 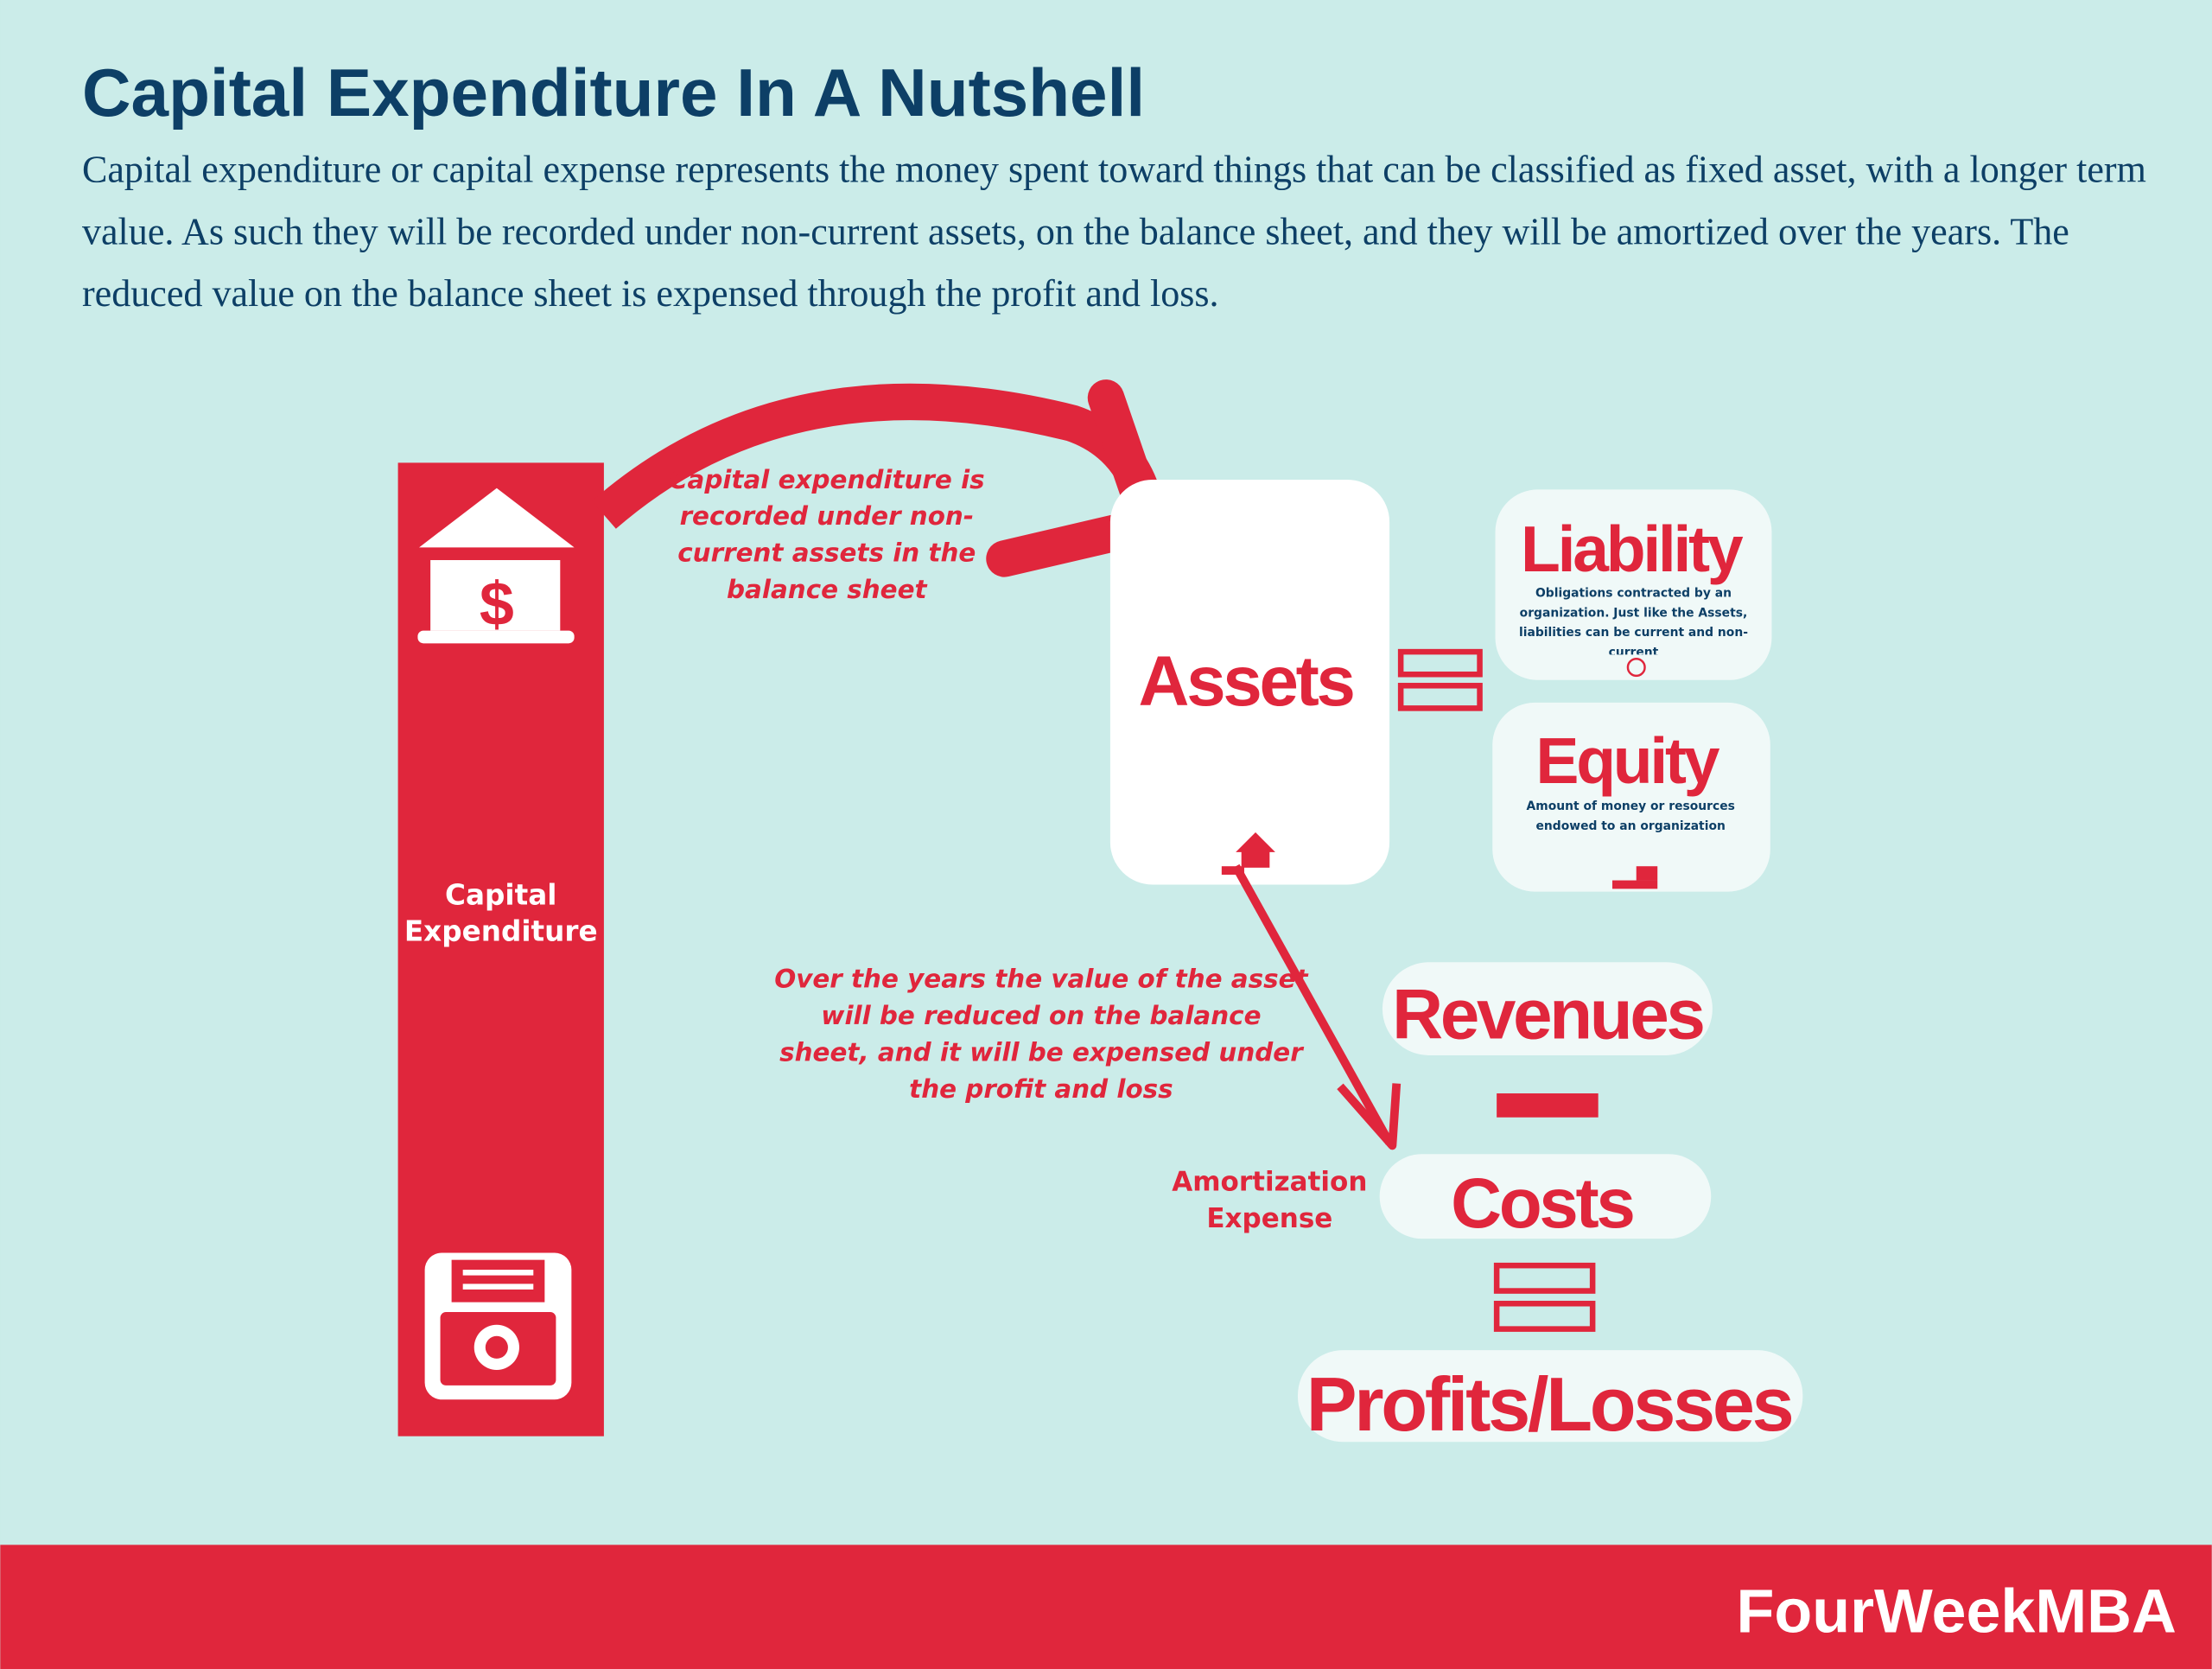 I want to click on capex-label: Capital Expenditure, so click(x=501, y=912).